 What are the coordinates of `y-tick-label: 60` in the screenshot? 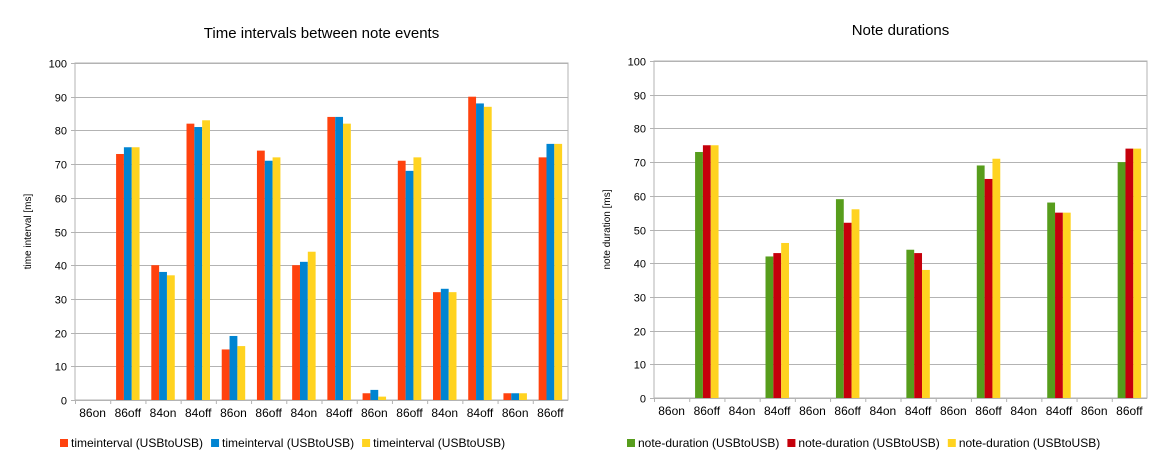 It's located at (61, 200).